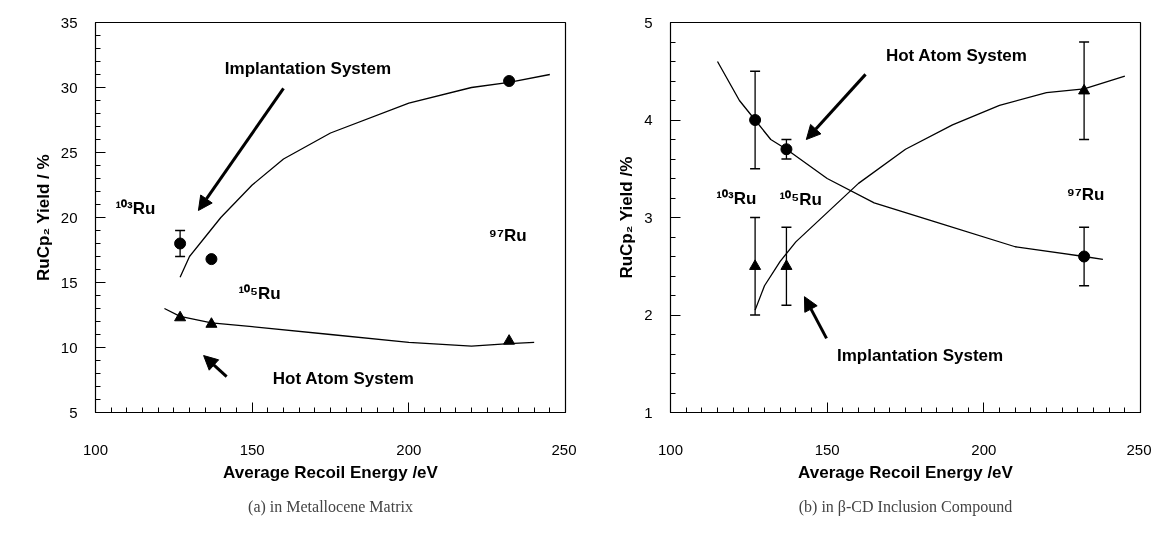  I want to click on y-tick-label: 15, so click(69, 282).